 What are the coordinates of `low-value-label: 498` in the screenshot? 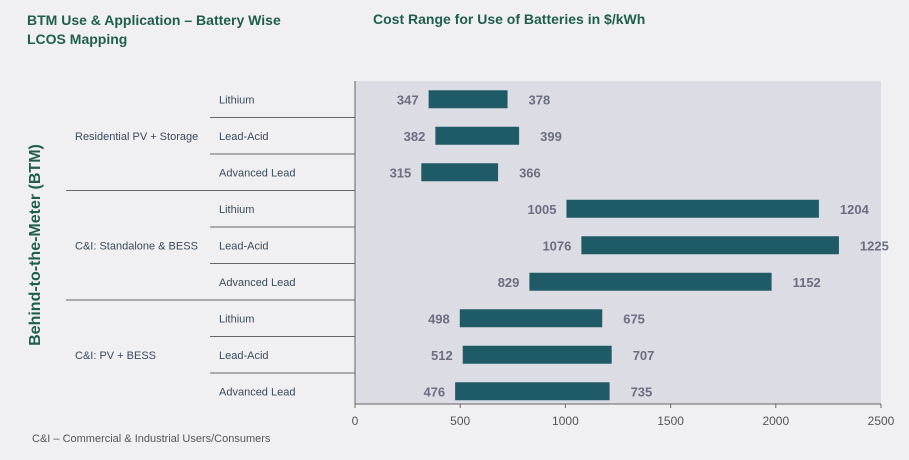 It's located at (439, 318).